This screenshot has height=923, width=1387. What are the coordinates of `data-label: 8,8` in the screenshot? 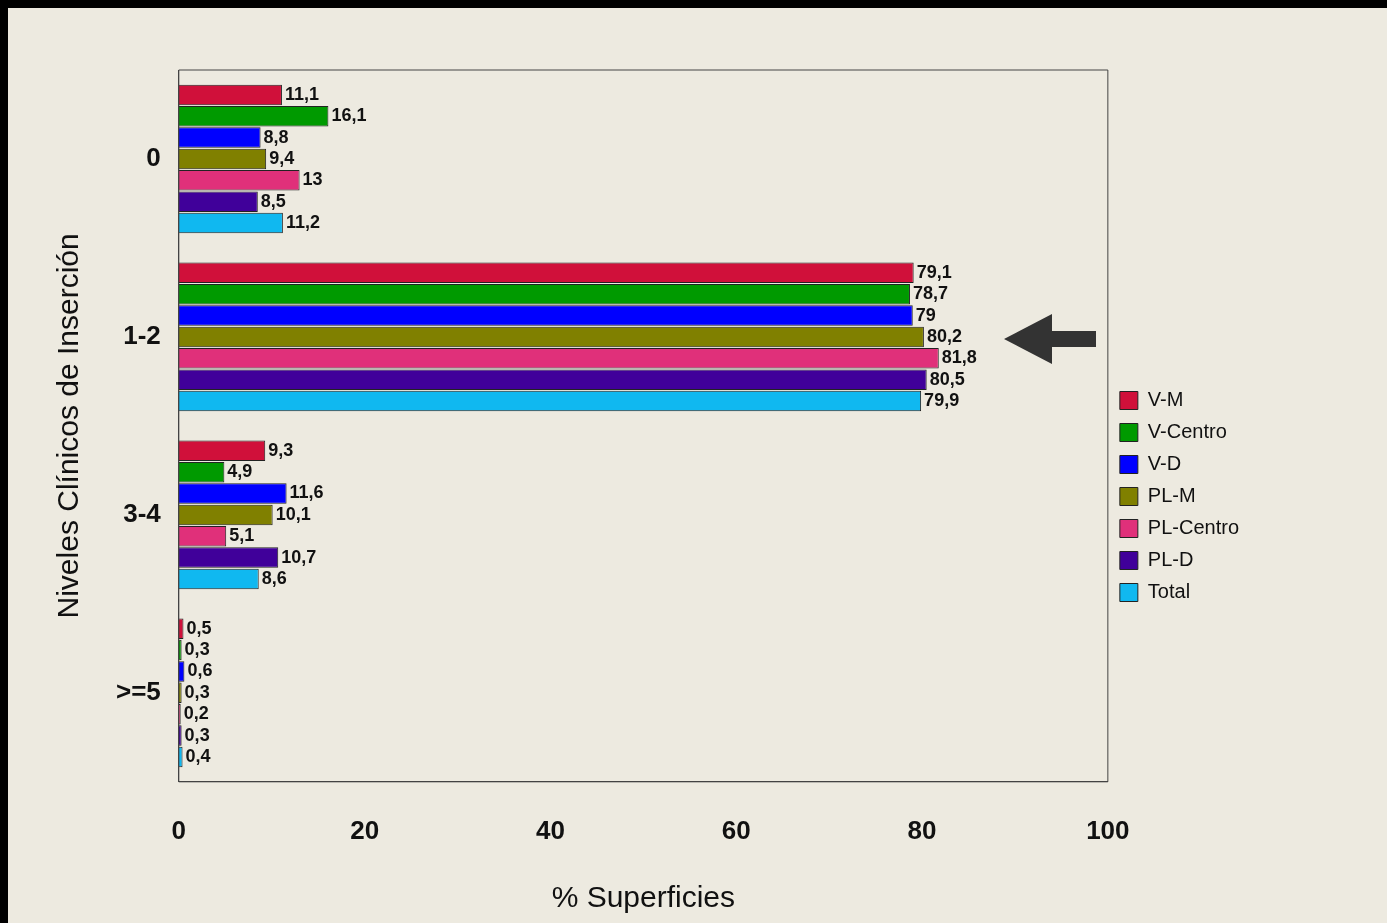 It's located at (276, 136).